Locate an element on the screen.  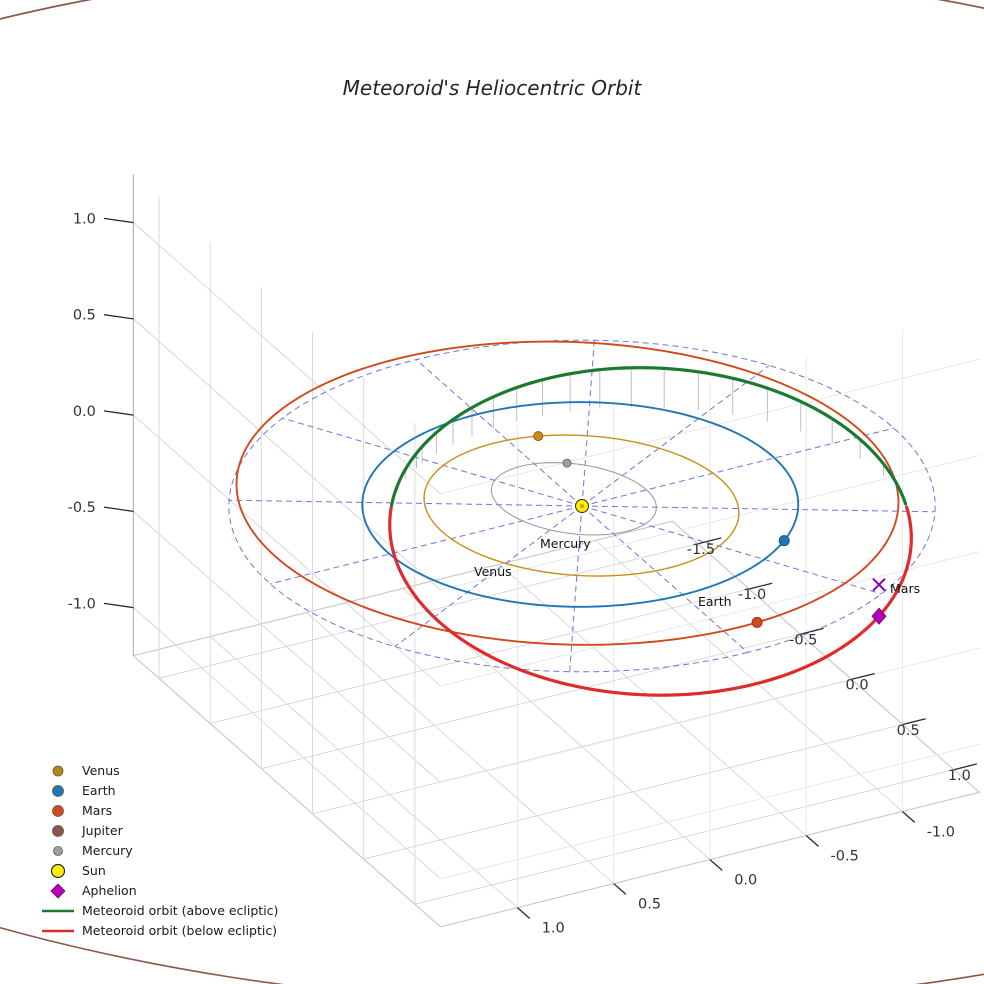
legend-item-jupiter: Jupiter is located at coordinates (88, 830).